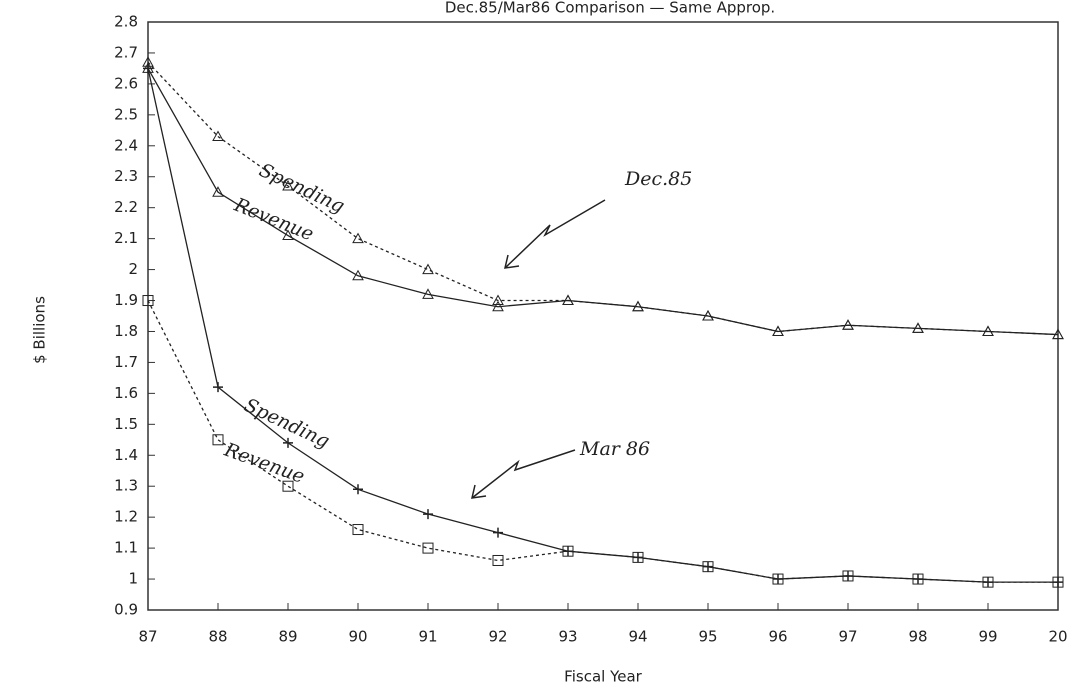 The height and width of the screenshot is (693, 1070). What do you see at coordinates (287, 637) in the screenshot?
I see `x-tick-label: 89` at bounding box center [287, 637].